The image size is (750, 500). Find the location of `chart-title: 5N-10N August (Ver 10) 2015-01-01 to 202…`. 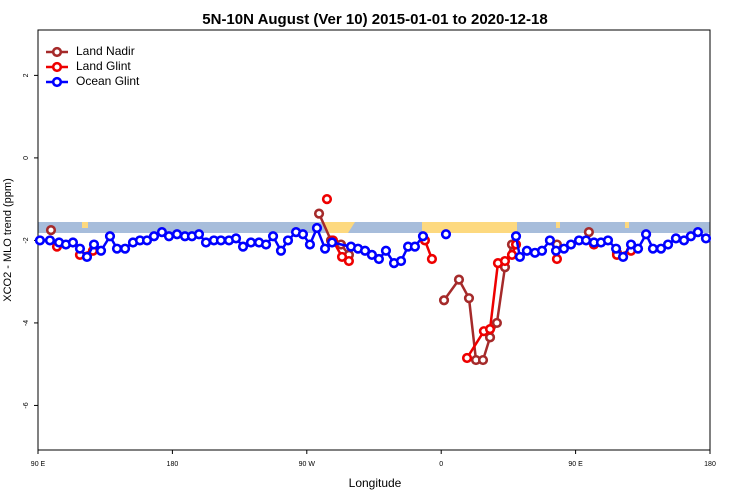

chart-title: 5N-10N August (Ver 10) 2015-01-01 to 202… is located at coordinates (374, 19).